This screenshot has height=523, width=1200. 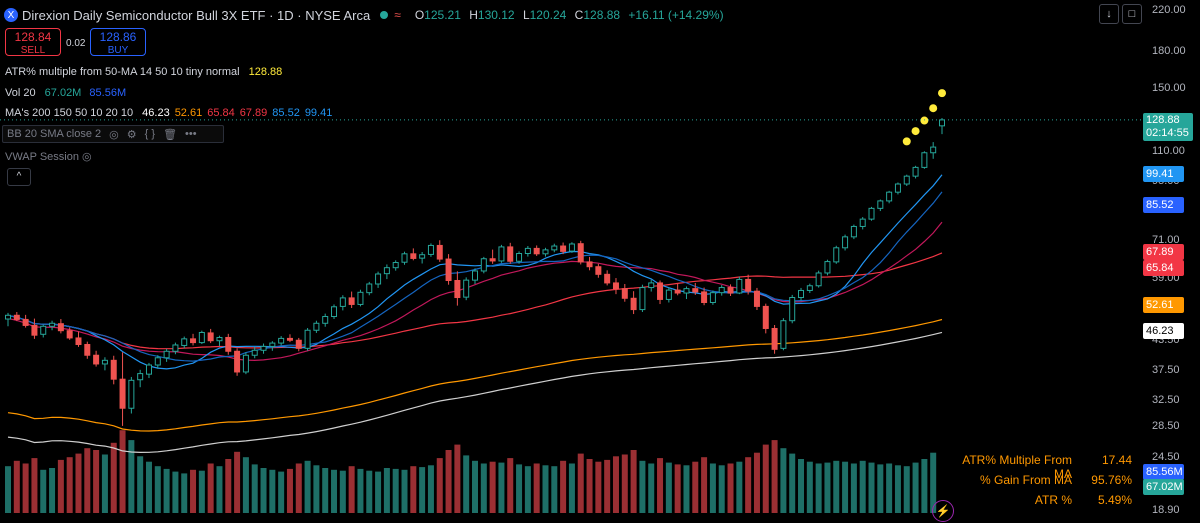 I want to click on trash-icon: 🗑, so click(x=170, y=134).